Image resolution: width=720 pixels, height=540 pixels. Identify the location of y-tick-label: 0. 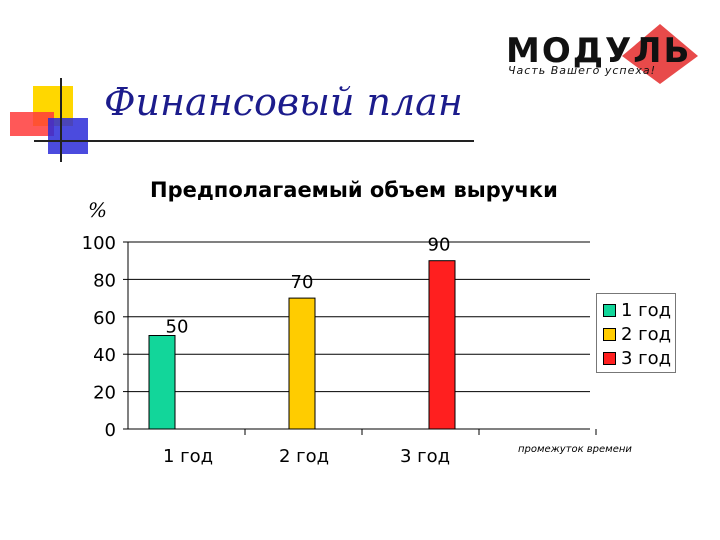
(110, 430).